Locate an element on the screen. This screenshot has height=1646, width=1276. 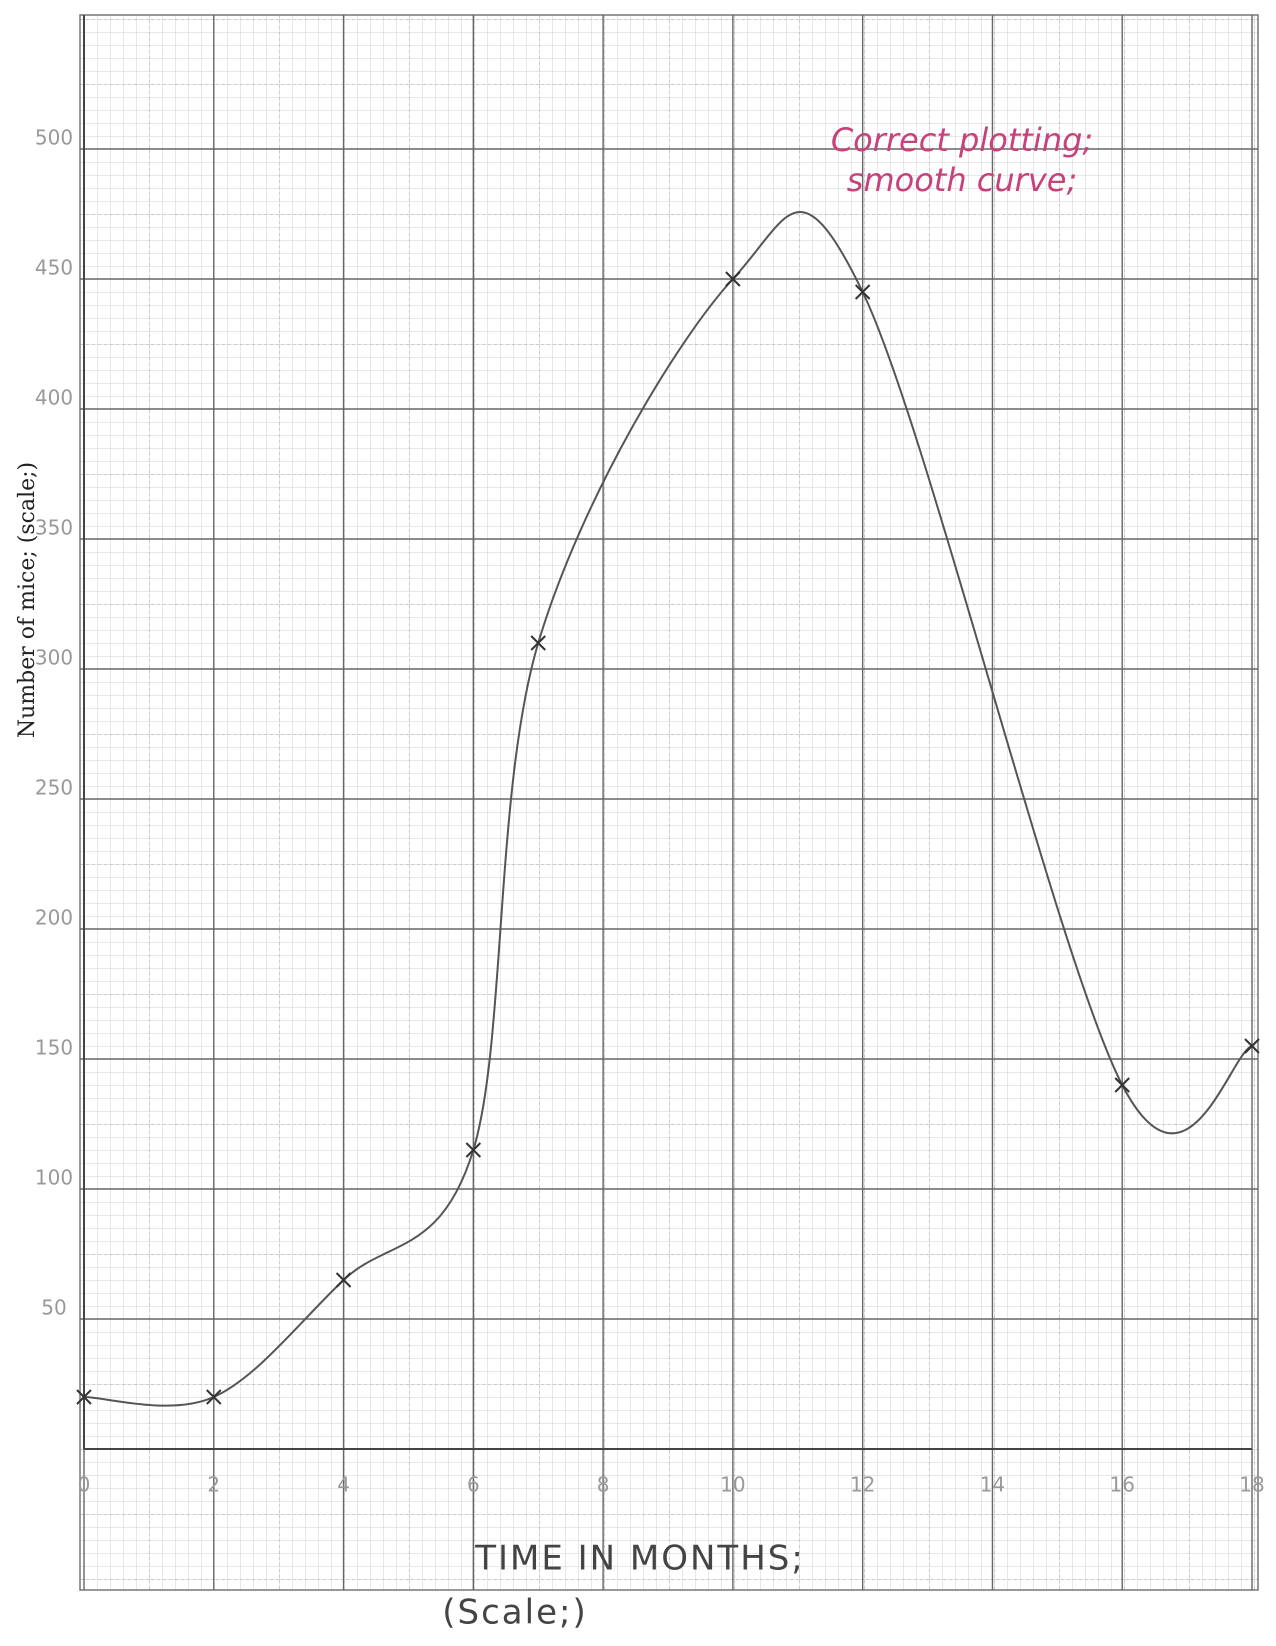
y-tick-label: 300 is located at coordinates (54, 658).